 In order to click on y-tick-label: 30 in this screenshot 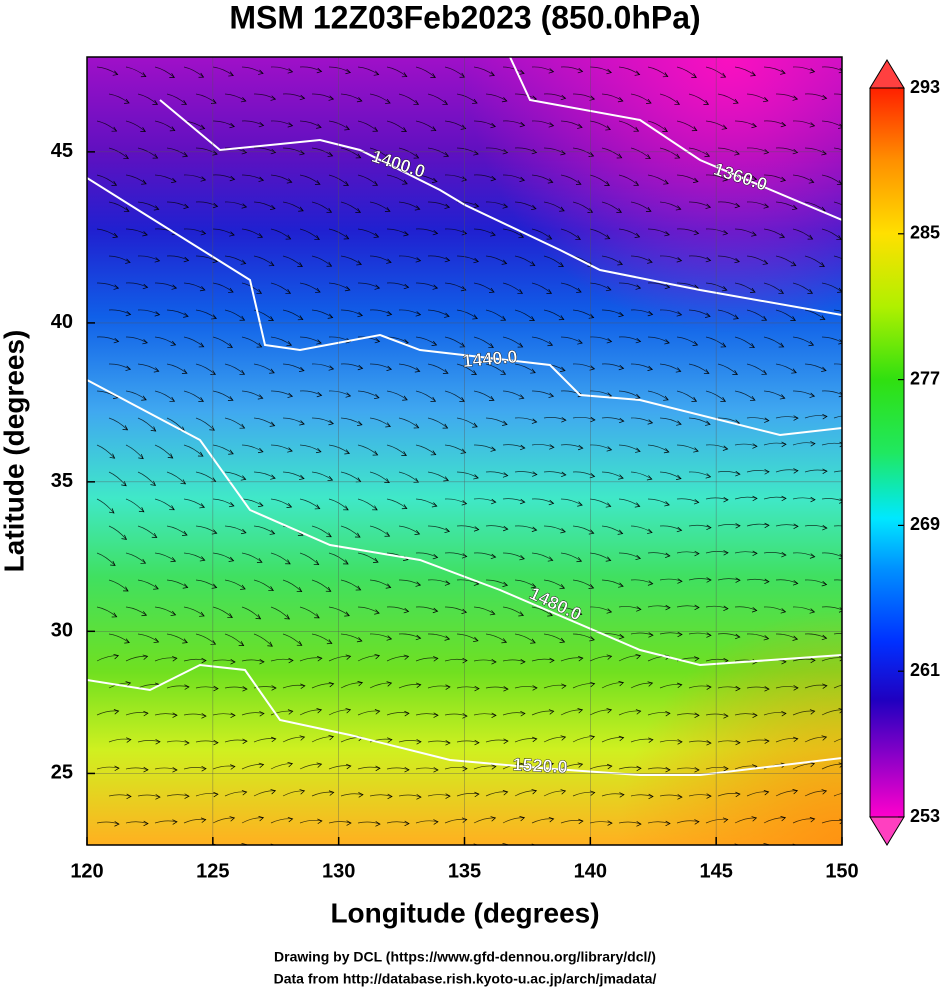, I will do `click(62, 631)`.